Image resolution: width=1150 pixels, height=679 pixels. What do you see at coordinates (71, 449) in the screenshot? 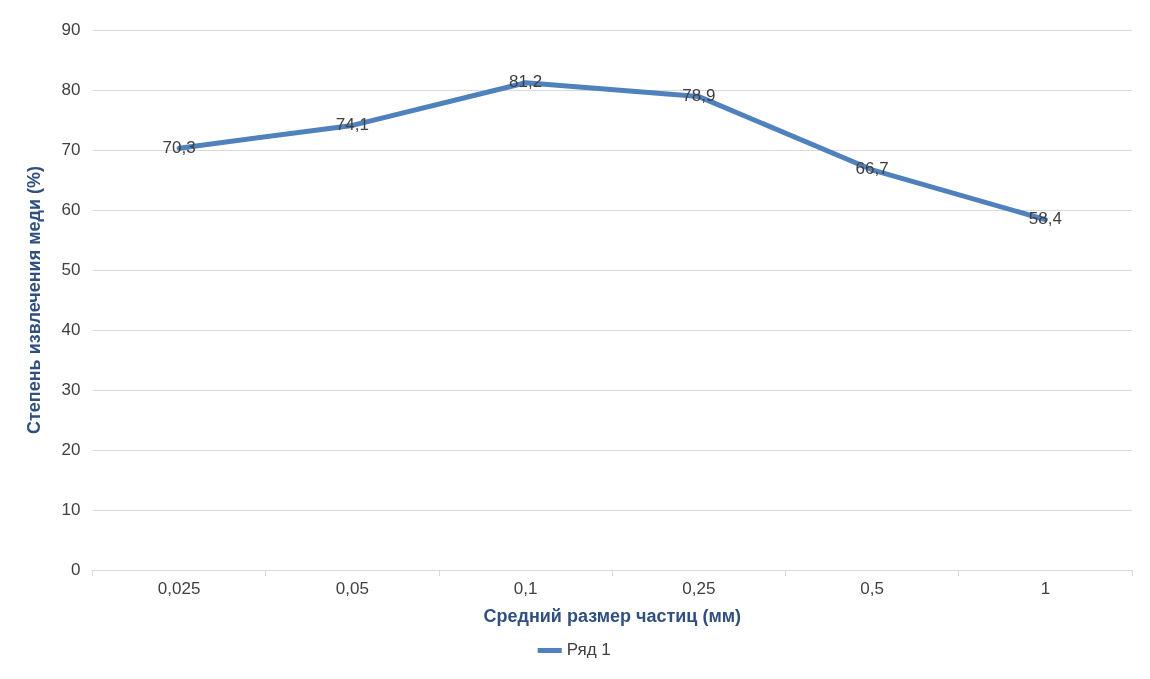
I see `y-tick-label: 20` at bounding box center [71, 449].